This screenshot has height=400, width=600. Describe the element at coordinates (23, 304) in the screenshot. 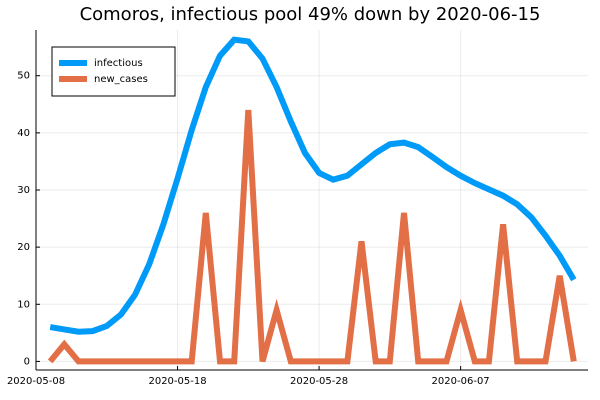

I see `y-tick-label: 10` at that location.